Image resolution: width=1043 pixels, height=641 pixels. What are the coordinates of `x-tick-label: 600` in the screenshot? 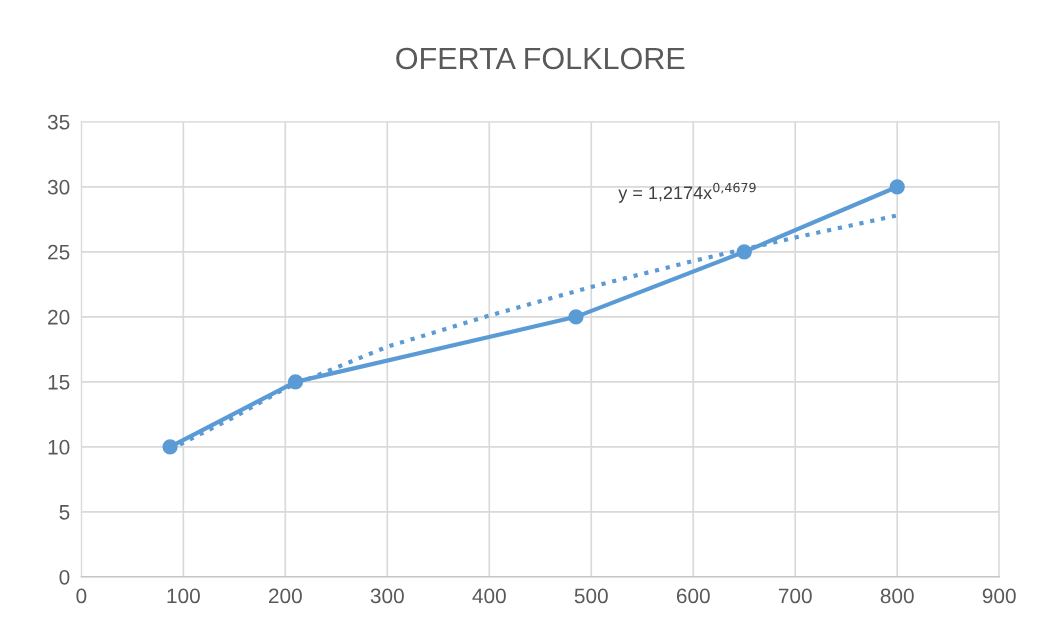 It's located at (693, 596).